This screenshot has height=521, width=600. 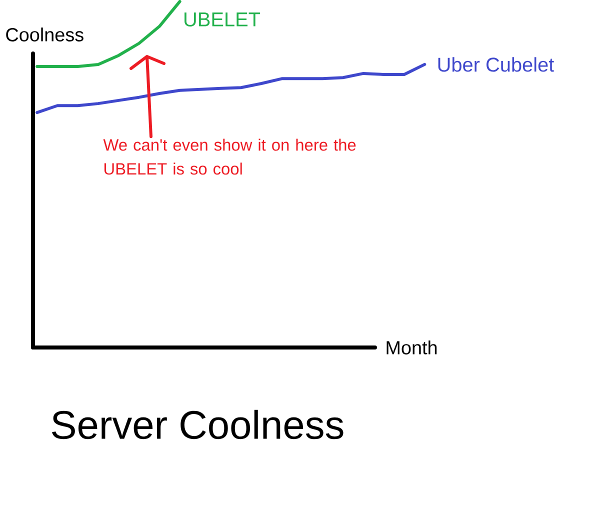 I want to click on annotation: We can't even show it on here the UBELET is so cool, so click(x=229, y=156).